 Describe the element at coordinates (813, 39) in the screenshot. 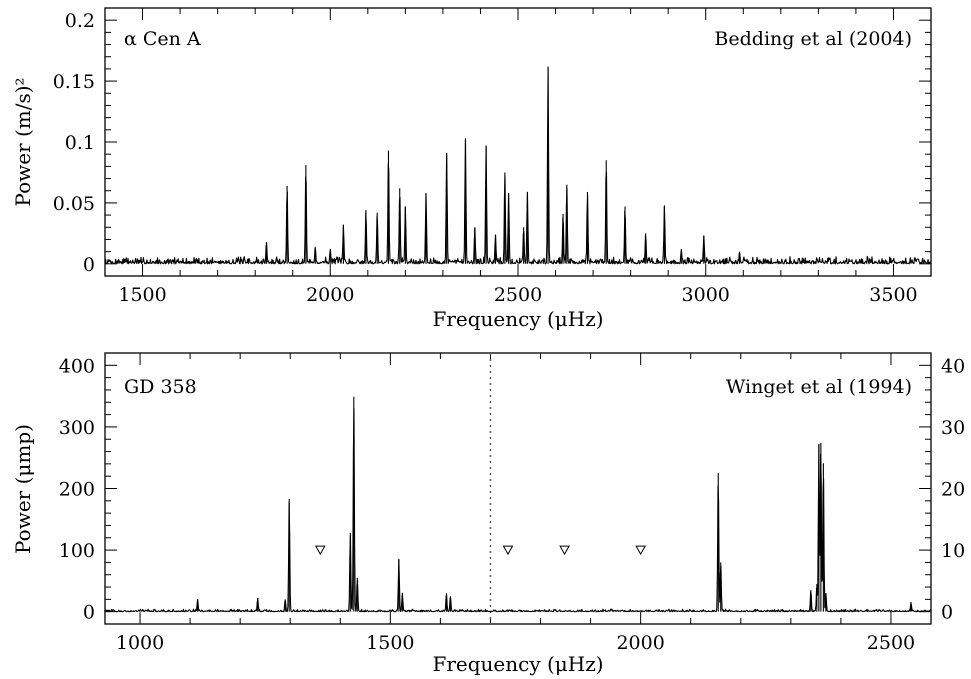

I see `reference-annotation: Bedding et al (2004)` at that location.